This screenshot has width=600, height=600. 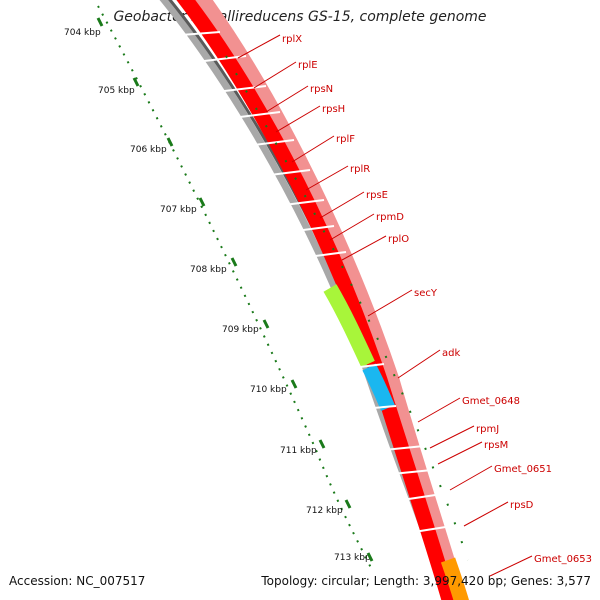 What do you see at coordinates (308, 65) in the screenshot?
I see `gene-label: rplE` at bounding box center [308, 65].